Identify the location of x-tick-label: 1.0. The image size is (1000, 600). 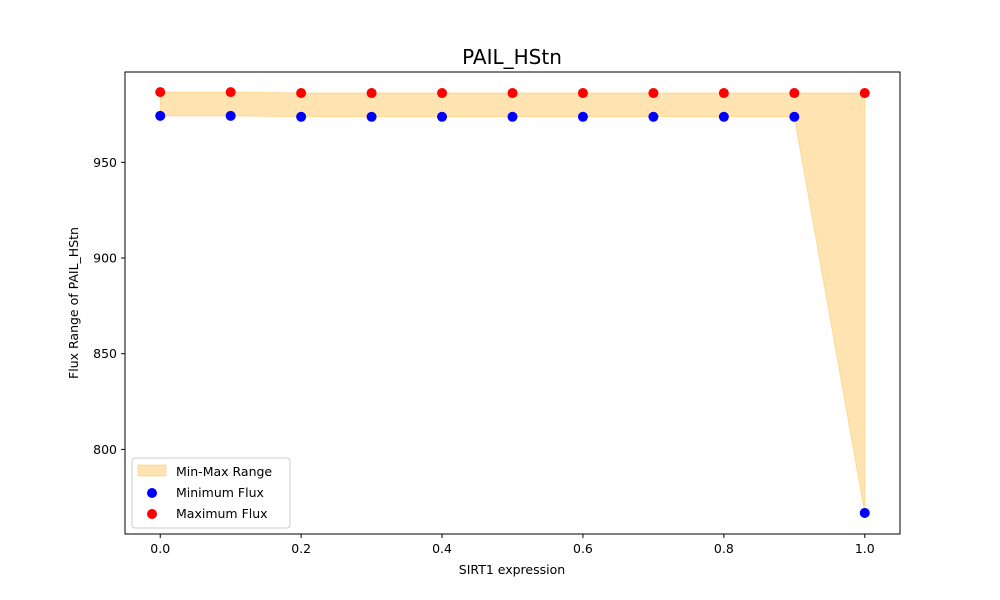
(865, 548).